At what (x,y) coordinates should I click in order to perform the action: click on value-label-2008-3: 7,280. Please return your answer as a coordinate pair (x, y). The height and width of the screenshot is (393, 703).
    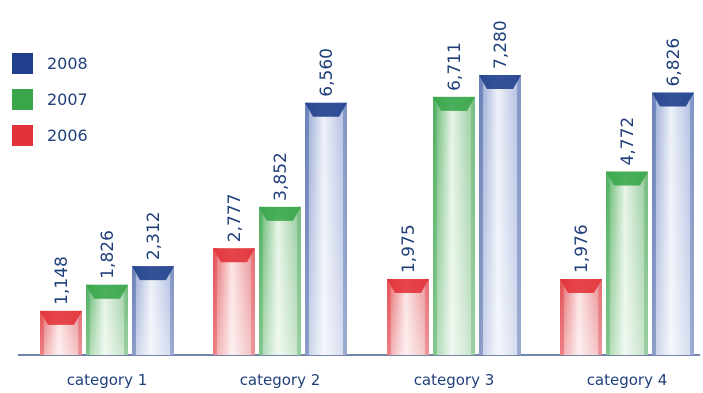
    Looking at the image, I should click on (501, 44).